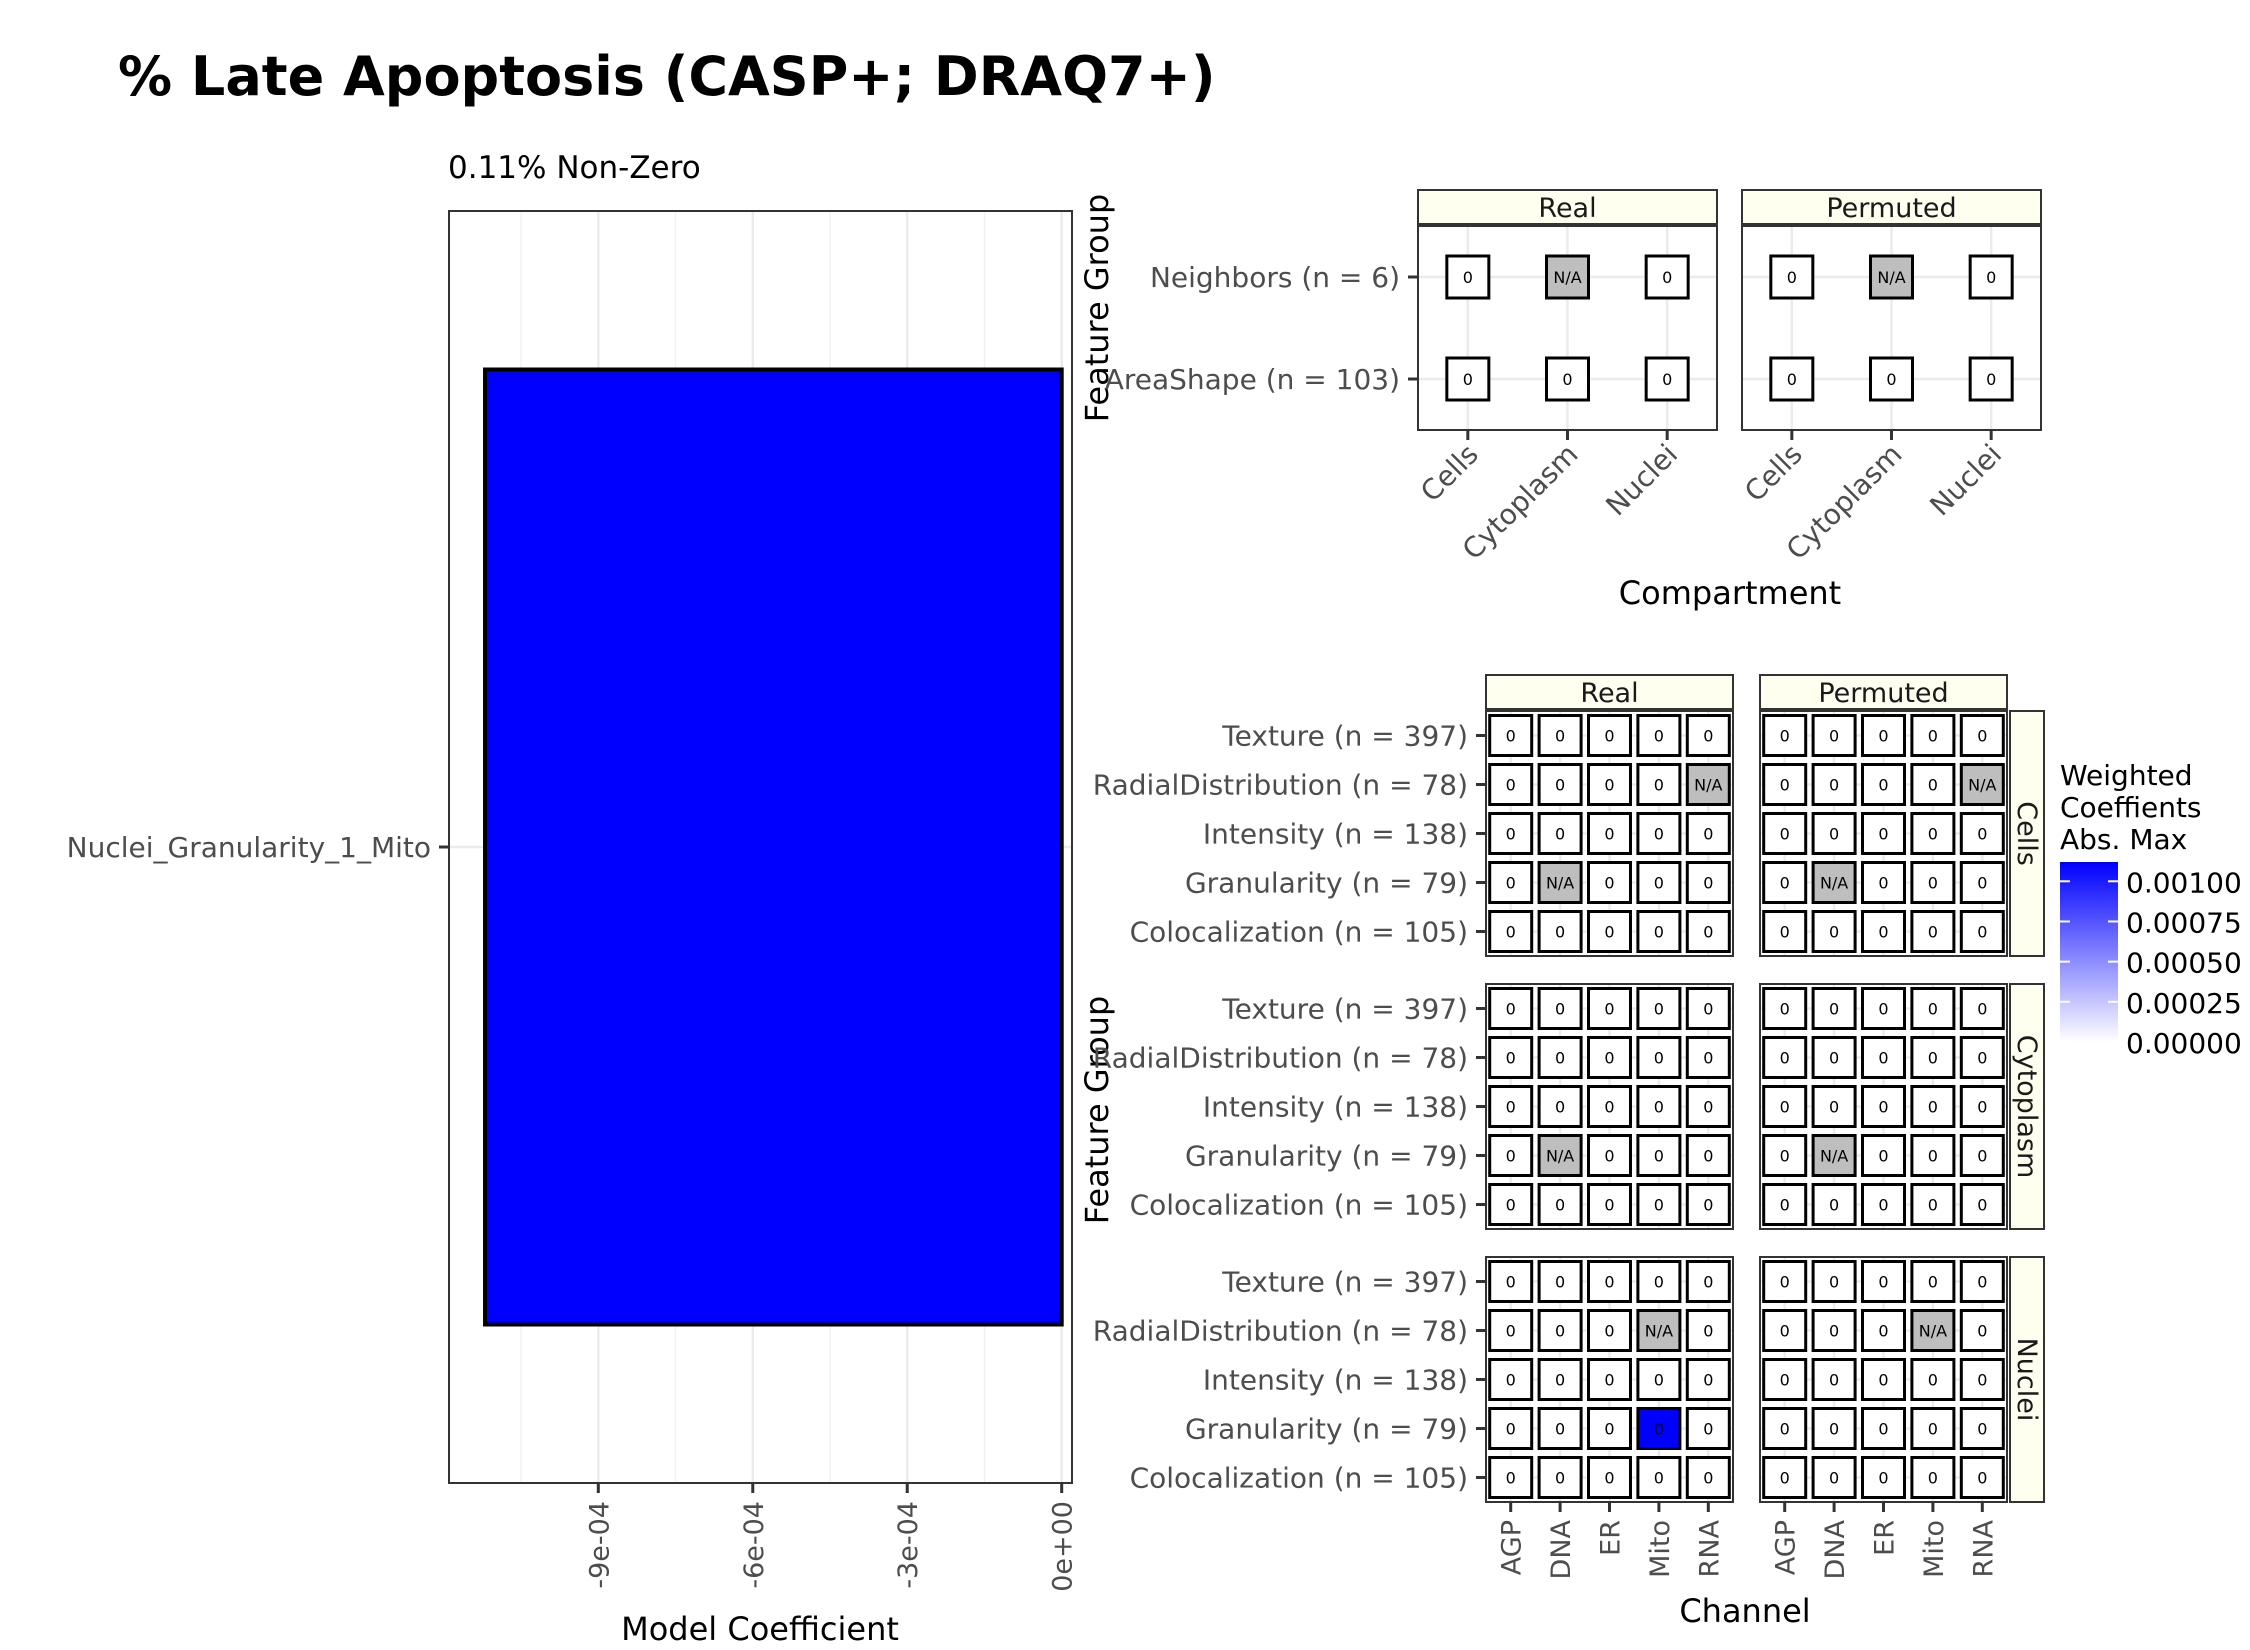  I want to click on y-tick-label: Nuclei_Granularity_1_Mito, so click(249, 847).